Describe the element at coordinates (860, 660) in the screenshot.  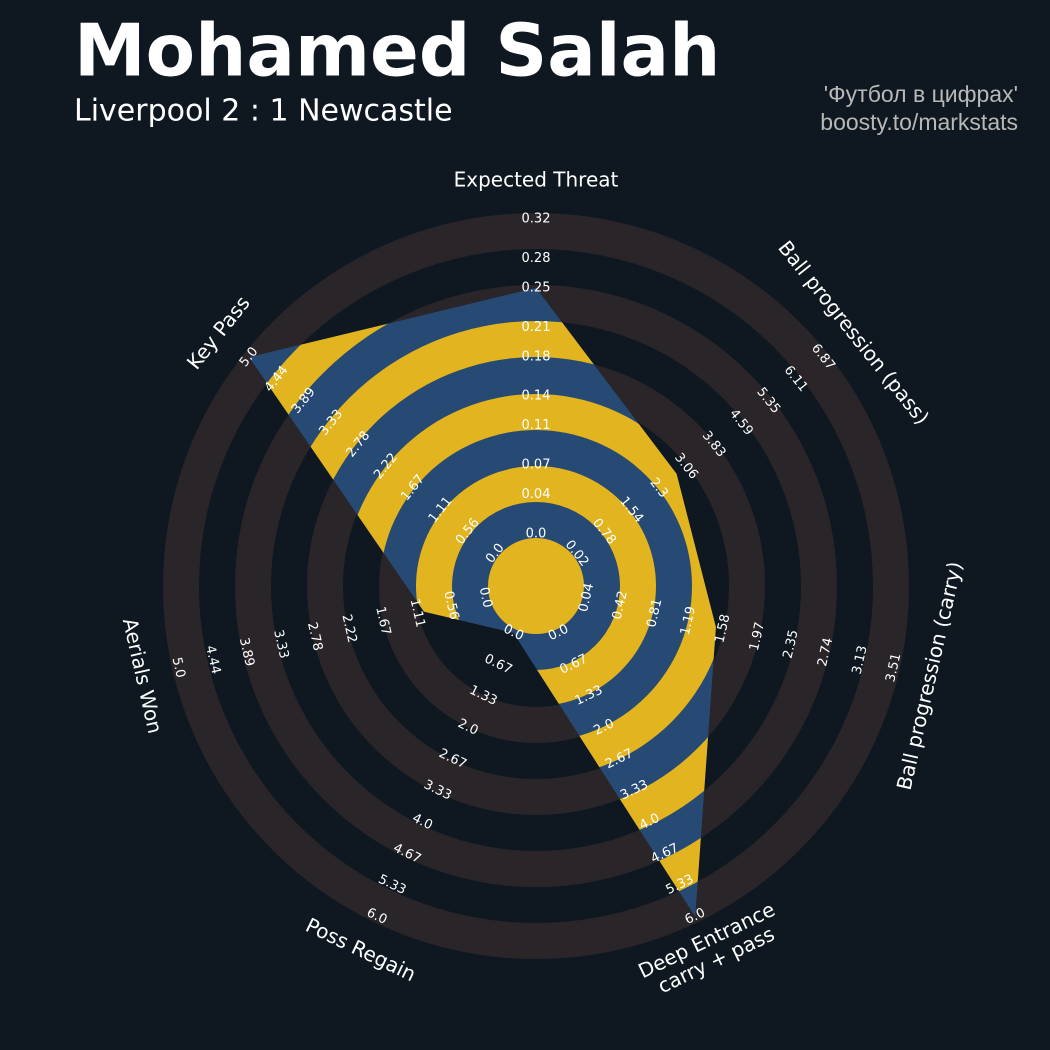
I see `tick-label: 3.13` at that location.